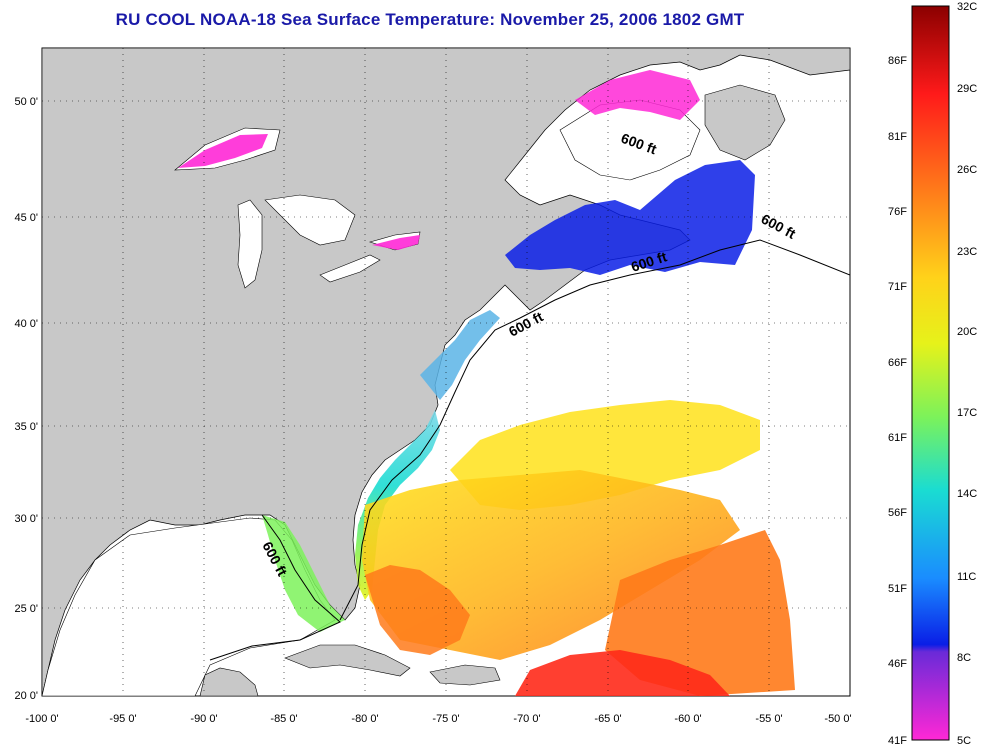  I want to click on cb-f-label: 56F, so click(897, 513).